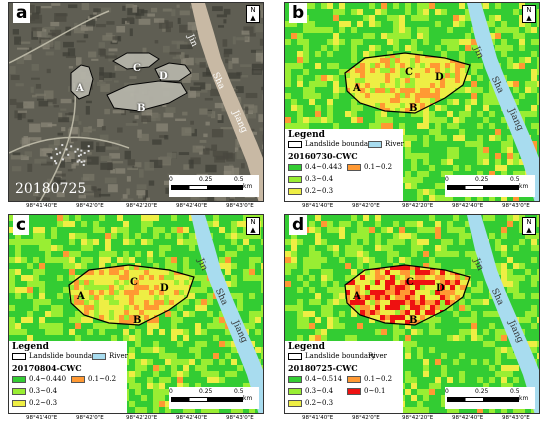  What do you see at coordinates (51, 189) in the screenshot?
I see `image-date: 20180725` at bounding box center [51, 189].